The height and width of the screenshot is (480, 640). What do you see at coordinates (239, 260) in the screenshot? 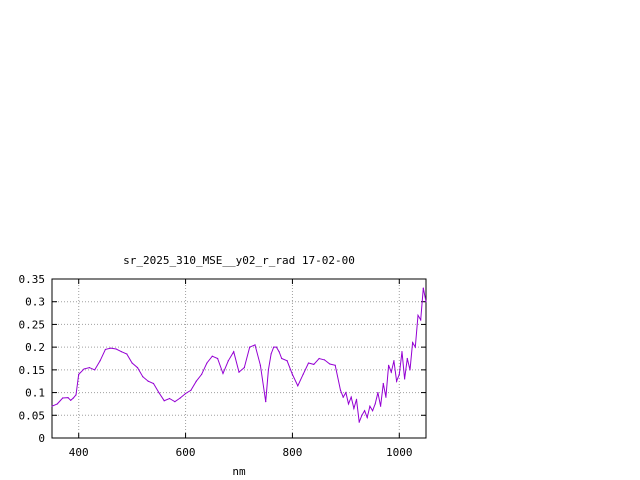
I see `chart-title: sr_2025_310_MSE__y02_r_rad 17-02-00` at bounding box center [239, 260].